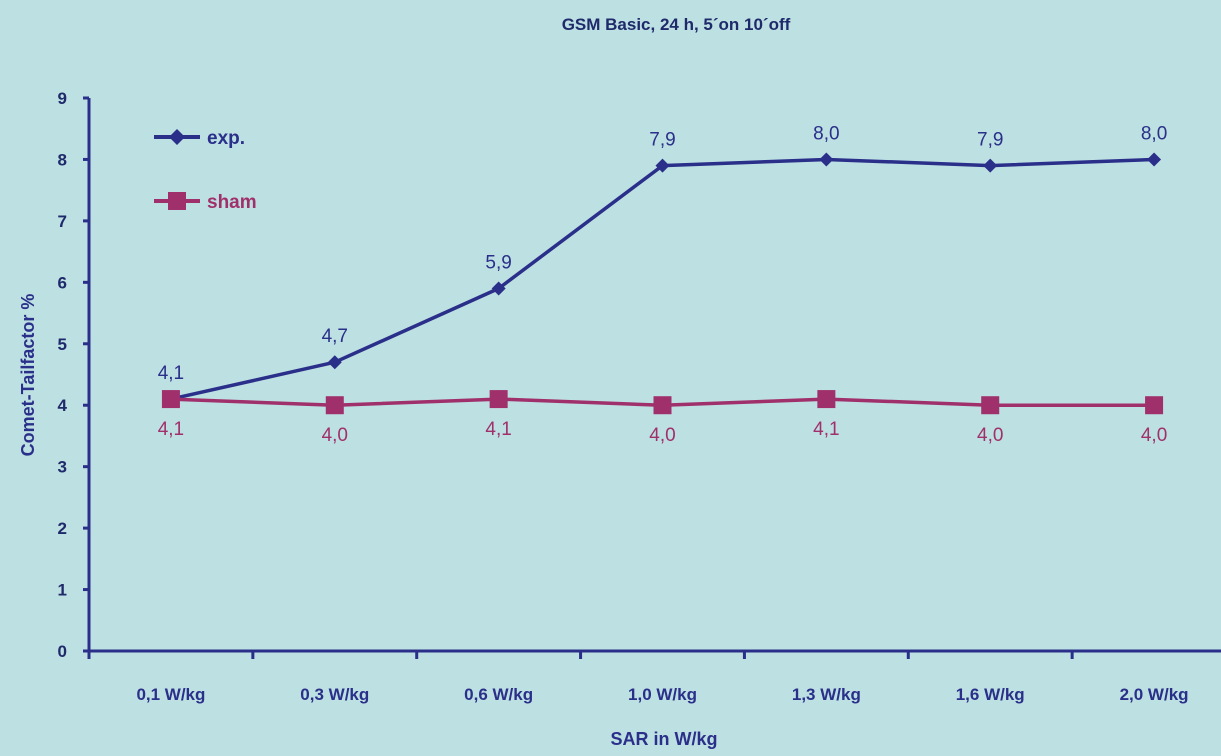  What do you see at coordinates (62, 221) in the screenshot?
I see `y-tick-label: 7` at bounding box center [62, 221].